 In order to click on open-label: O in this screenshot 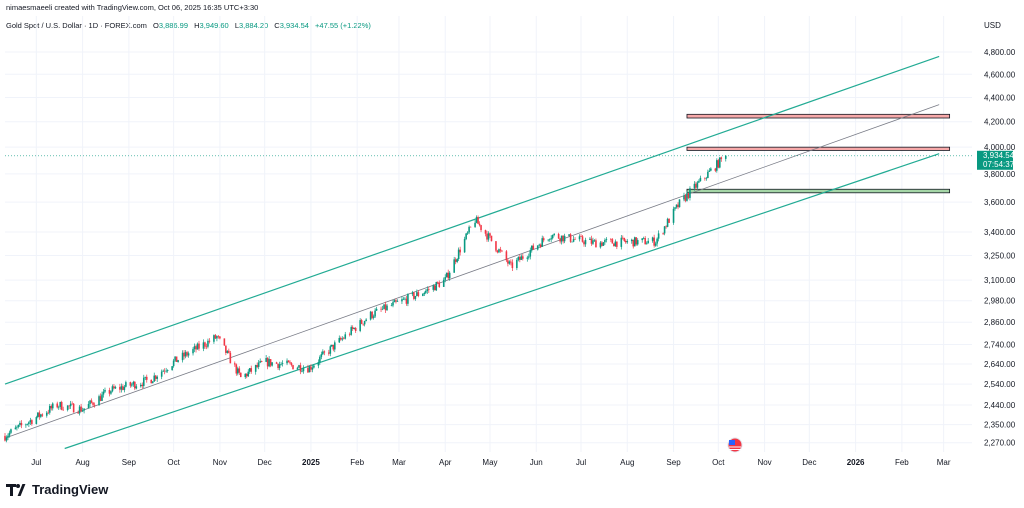, I will do `click(155, 25)`.